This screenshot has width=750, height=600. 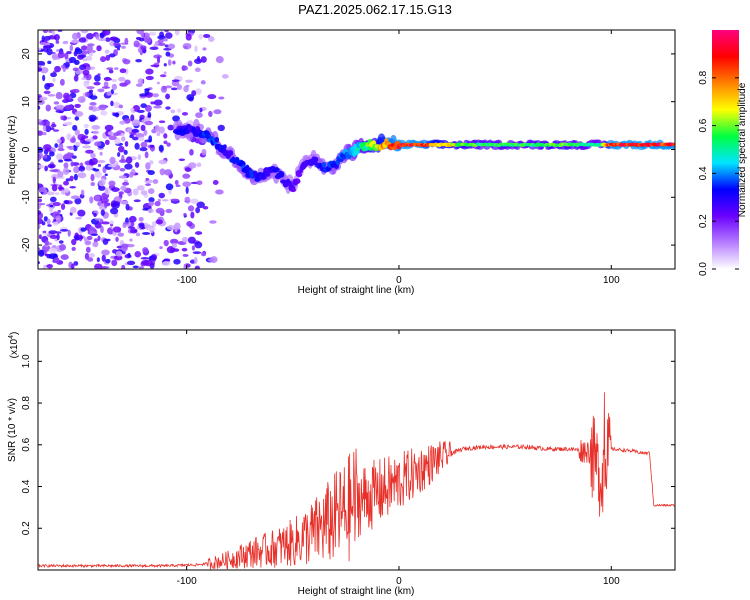 I want to click on spectrogram-y-label: Frequency (Hz), so click(x=12, y=150).